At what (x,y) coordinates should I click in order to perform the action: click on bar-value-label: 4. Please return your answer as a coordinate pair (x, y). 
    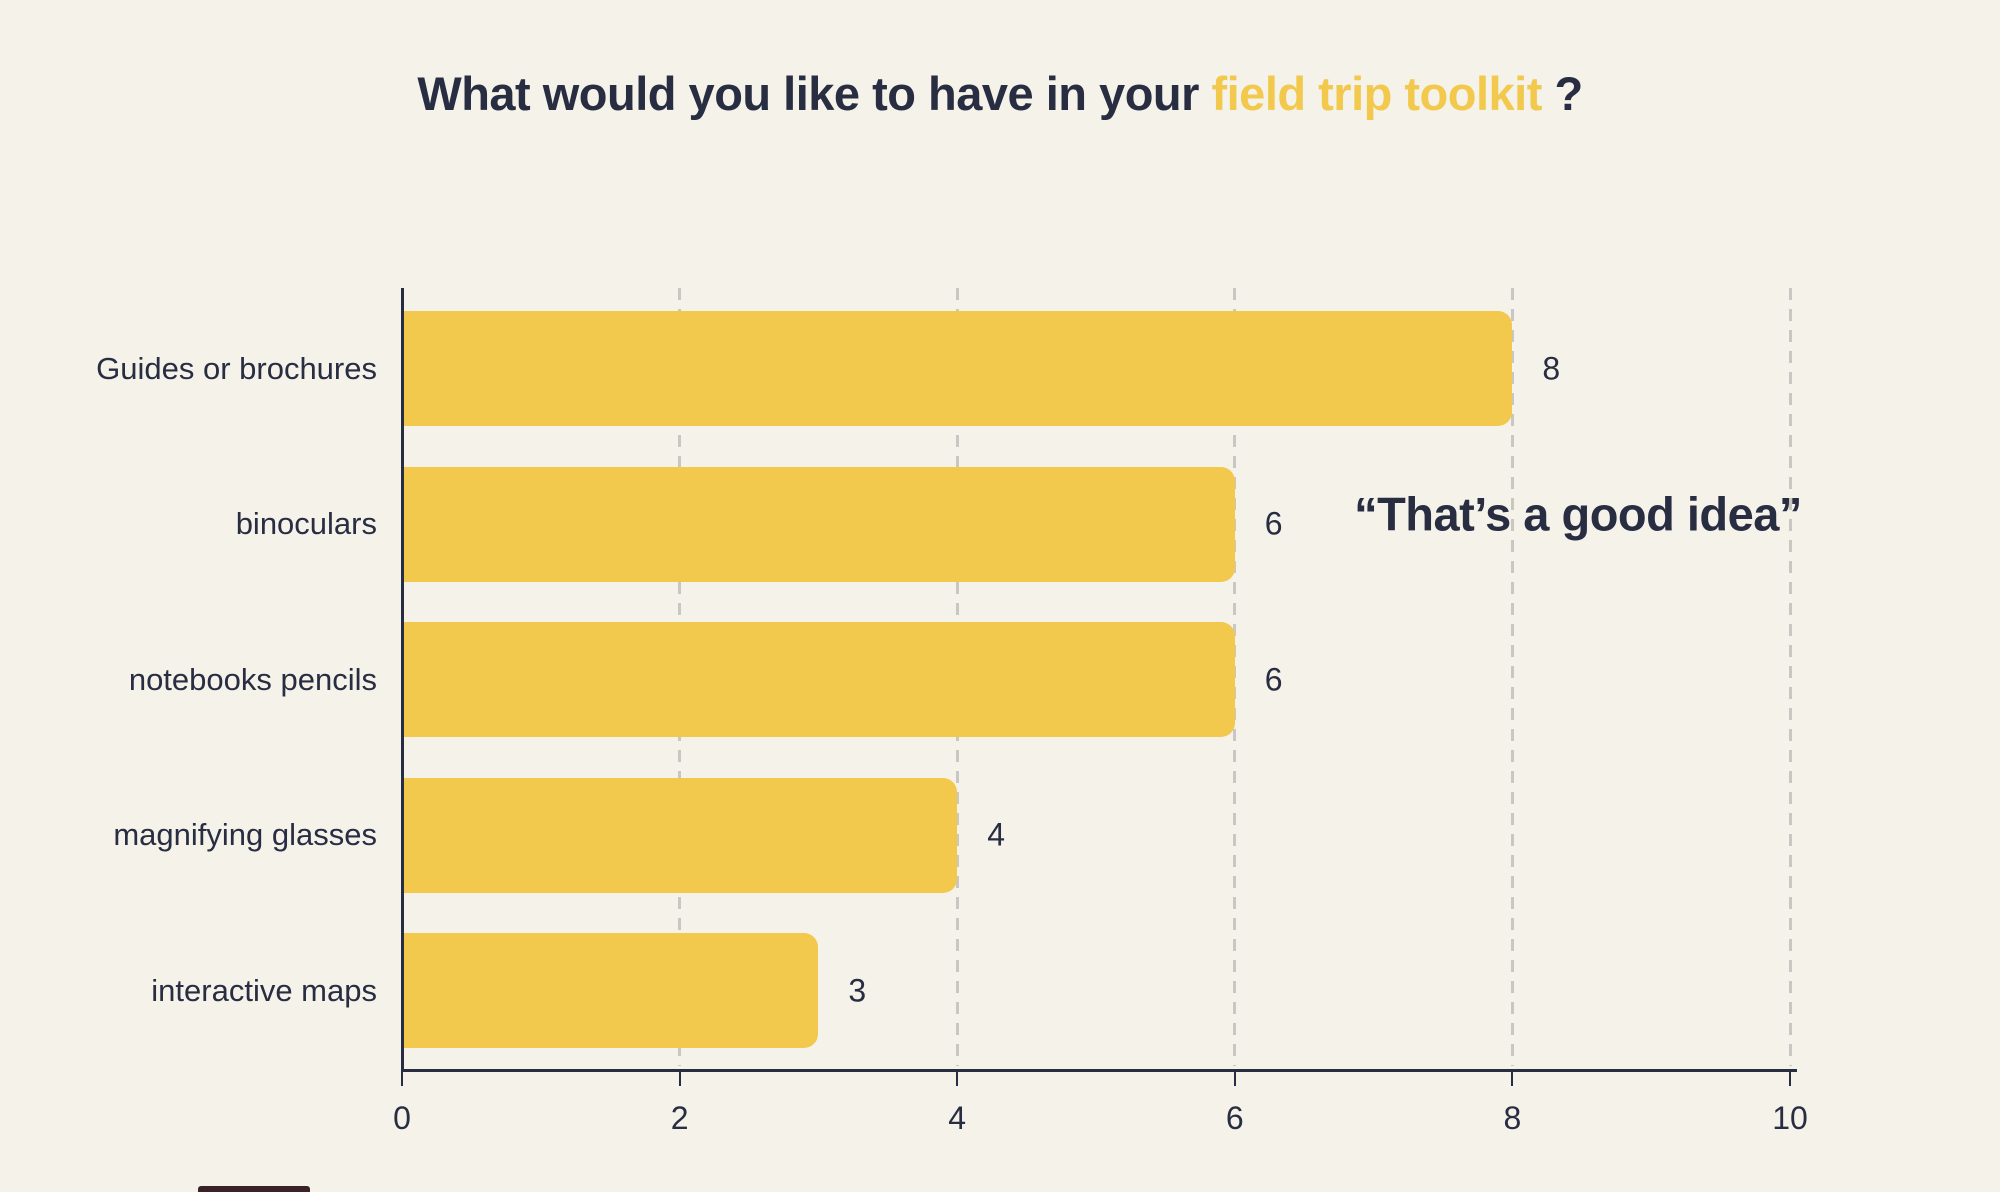
    Looking at the image, I should click on (996, 834).